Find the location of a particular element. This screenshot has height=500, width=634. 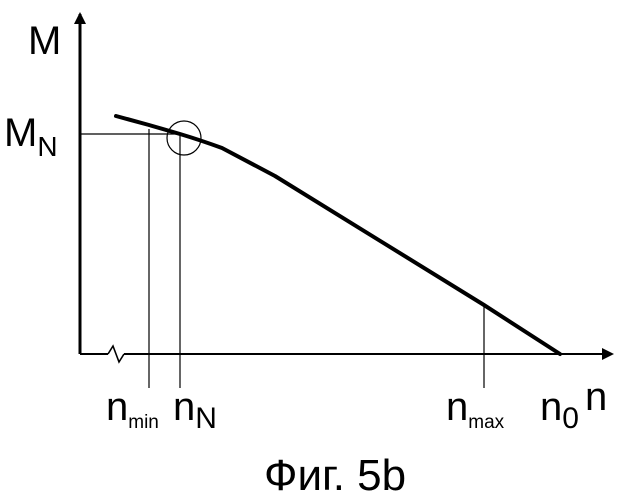

x-axis is located at coordinates (346, 354).